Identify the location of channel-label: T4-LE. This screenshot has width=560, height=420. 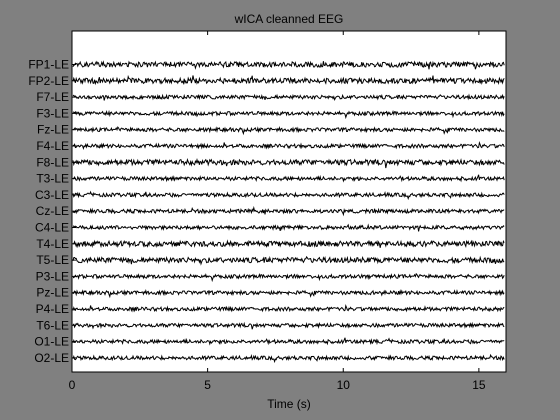
(52, 244).